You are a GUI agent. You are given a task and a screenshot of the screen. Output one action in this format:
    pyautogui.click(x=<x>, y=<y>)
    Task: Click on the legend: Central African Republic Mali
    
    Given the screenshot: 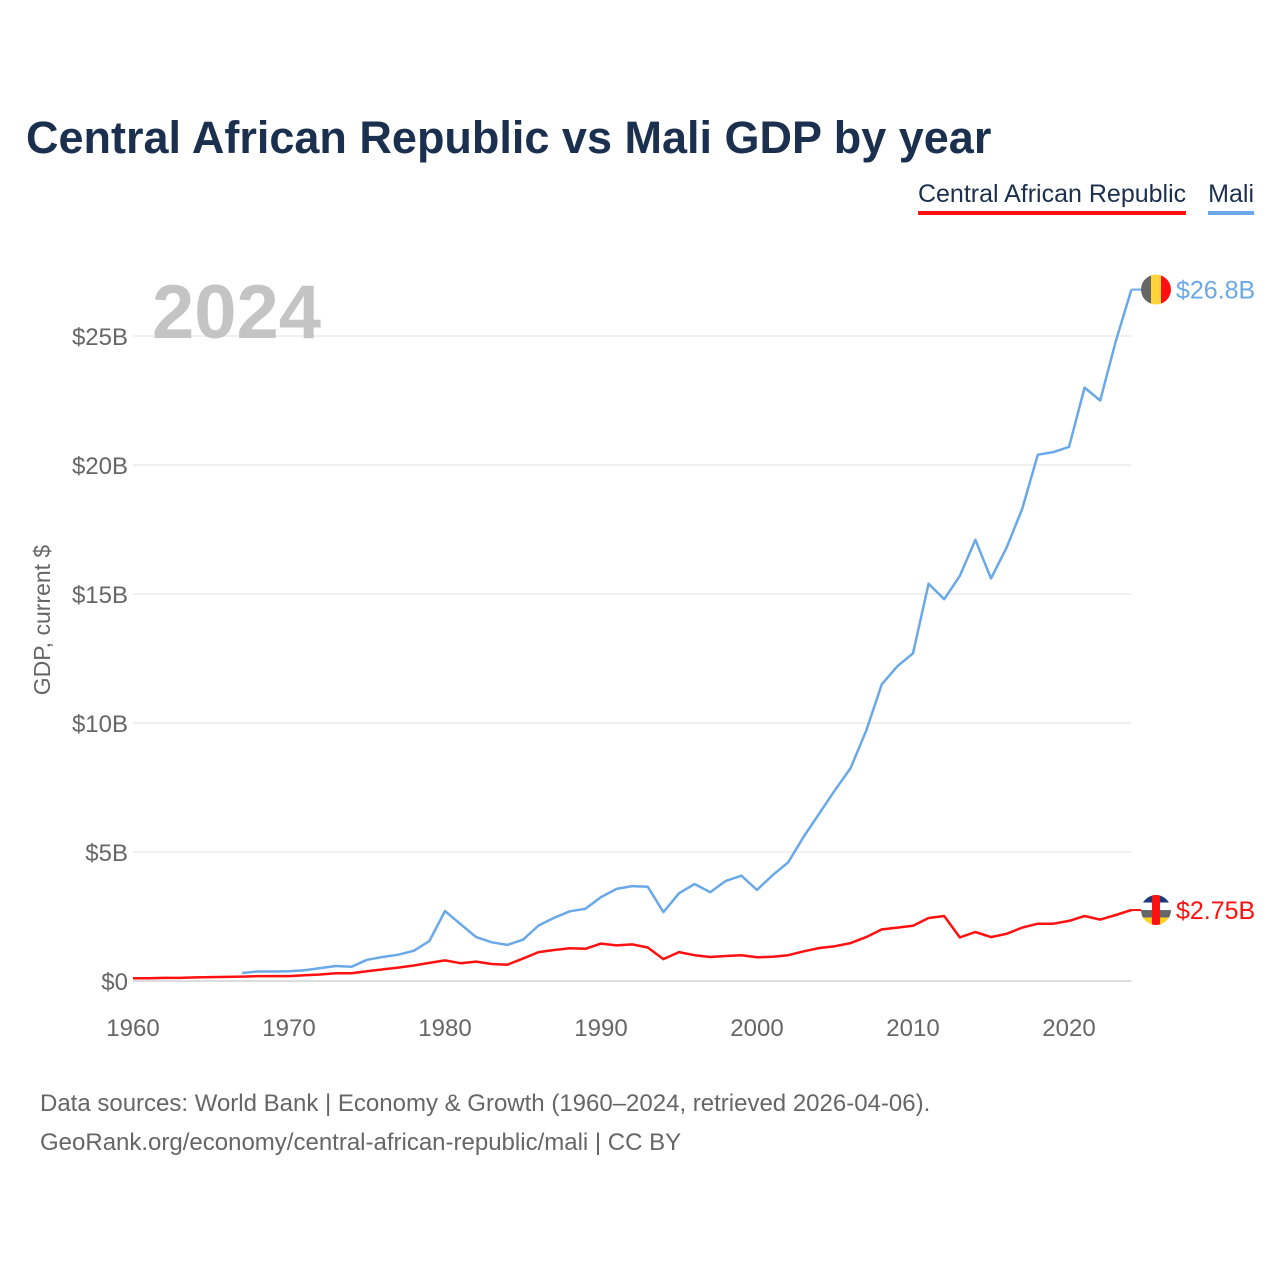 What is the action you would take?
    pyautogui.click(x=1085, y=197)
    